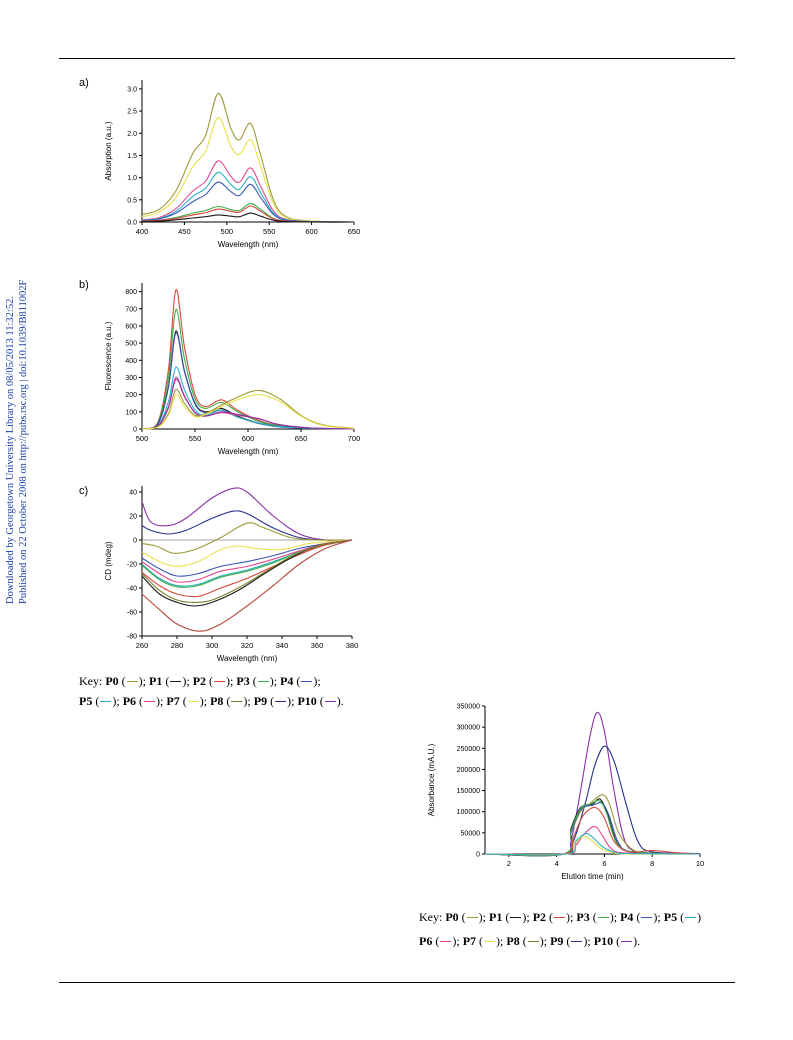 The height and width of the screenshot is (1040, 793). I want to click on y-tick-label: 3.0, so click(132, 89).